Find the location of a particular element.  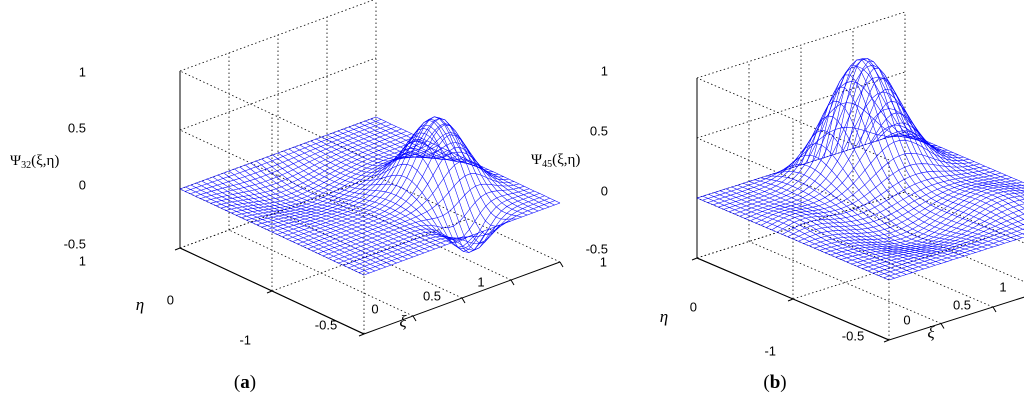

panel-a-x-tick--0.5: -0.5 is located at coordinates (326, 324).